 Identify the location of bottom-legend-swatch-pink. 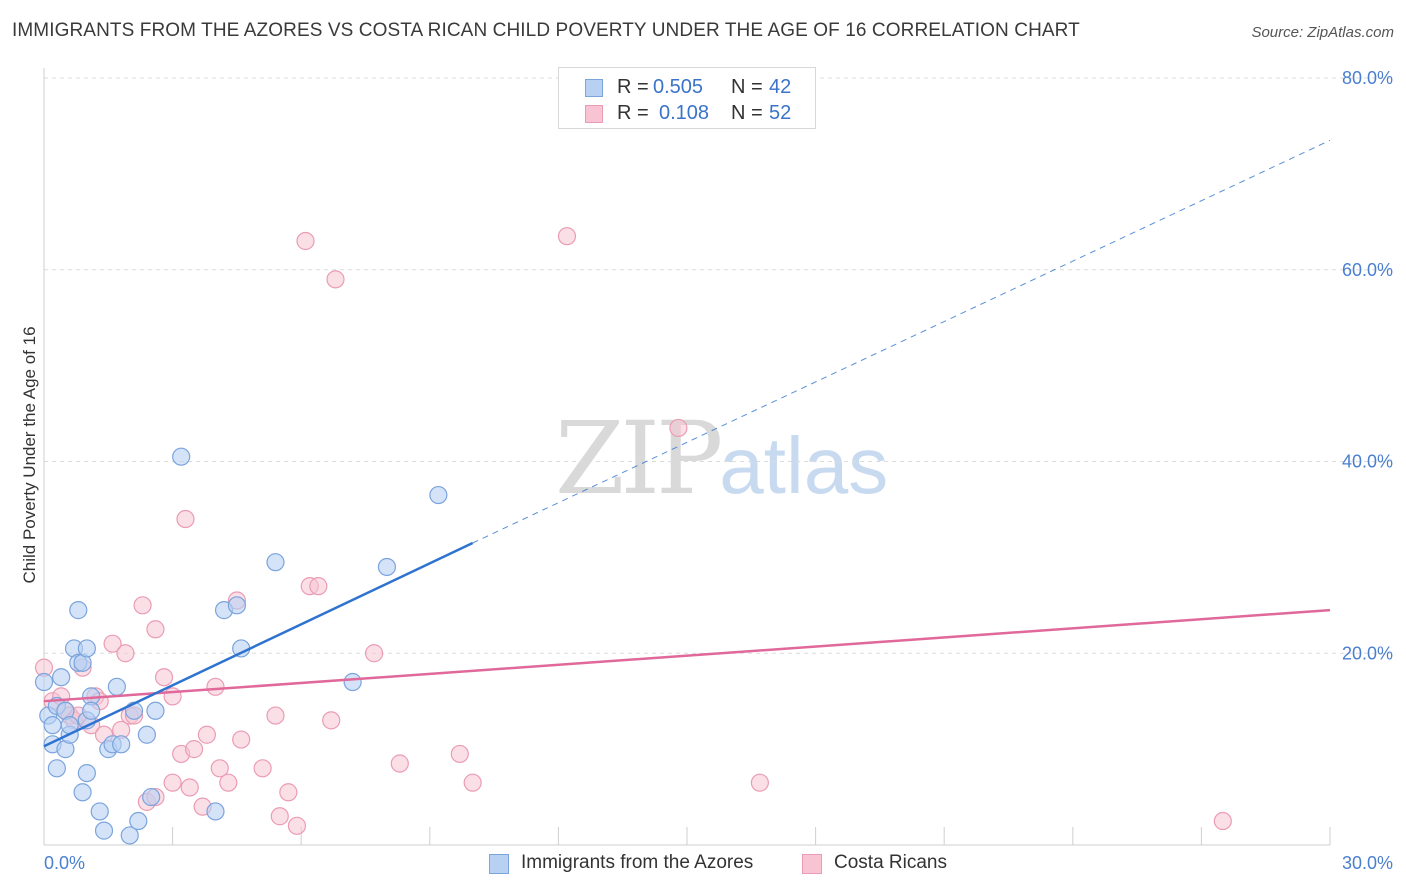
(812, 864).